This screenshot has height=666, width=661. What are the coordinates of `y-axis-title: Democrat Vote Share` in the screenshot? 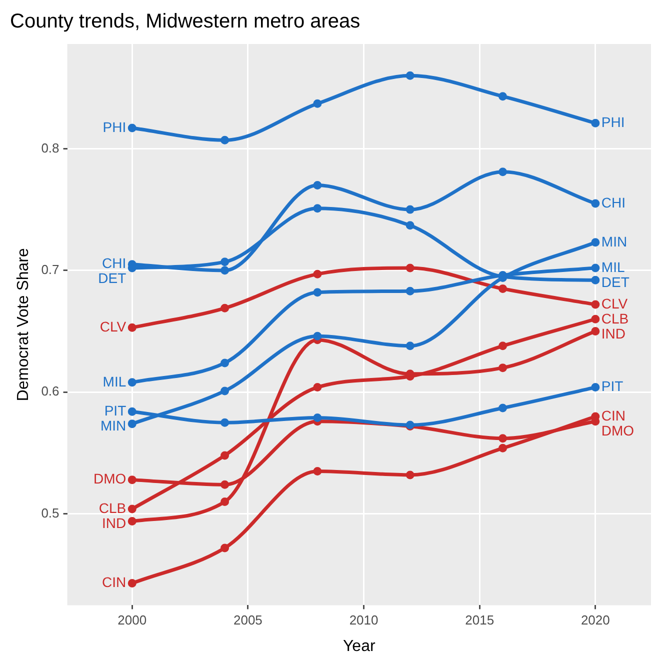 It's located at (23, 325).